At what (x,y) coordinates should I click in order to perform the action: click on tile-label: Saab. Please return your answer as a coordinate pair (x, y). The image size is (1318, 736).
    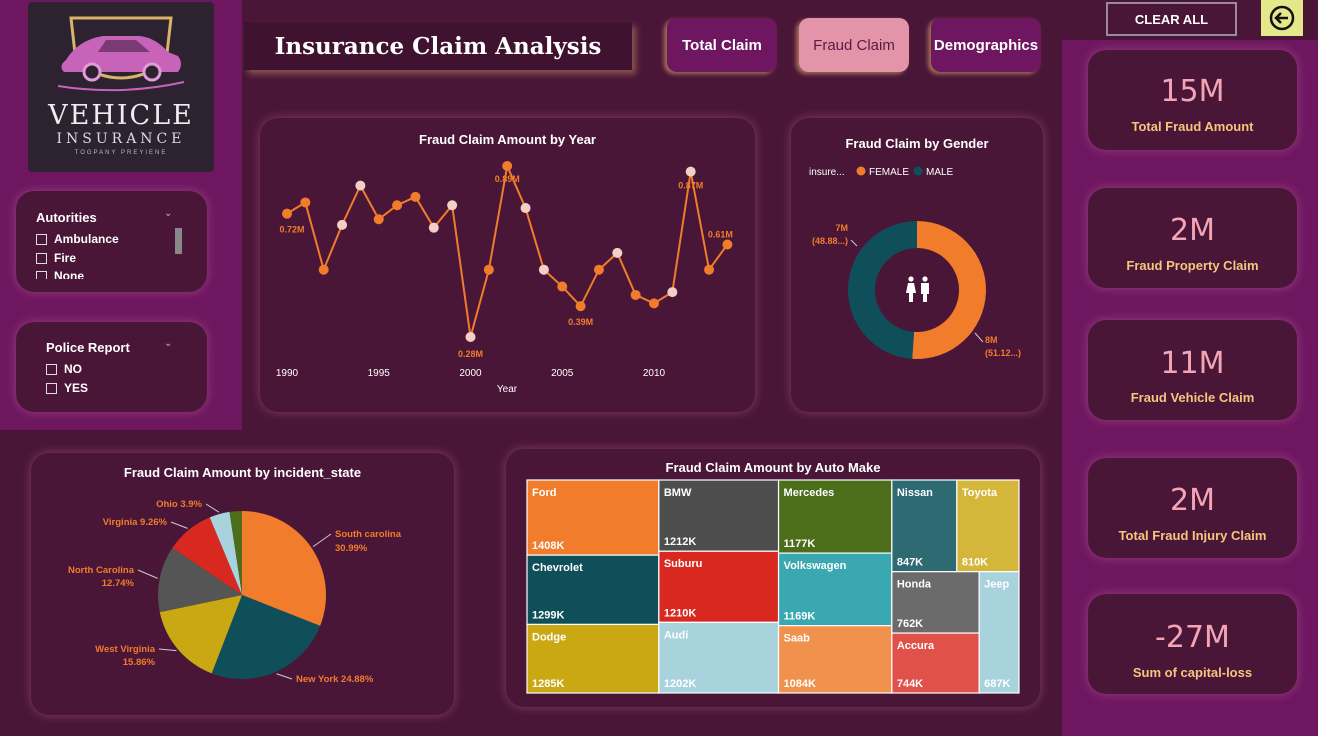
    Looking at the image, I should click on (797, 639).